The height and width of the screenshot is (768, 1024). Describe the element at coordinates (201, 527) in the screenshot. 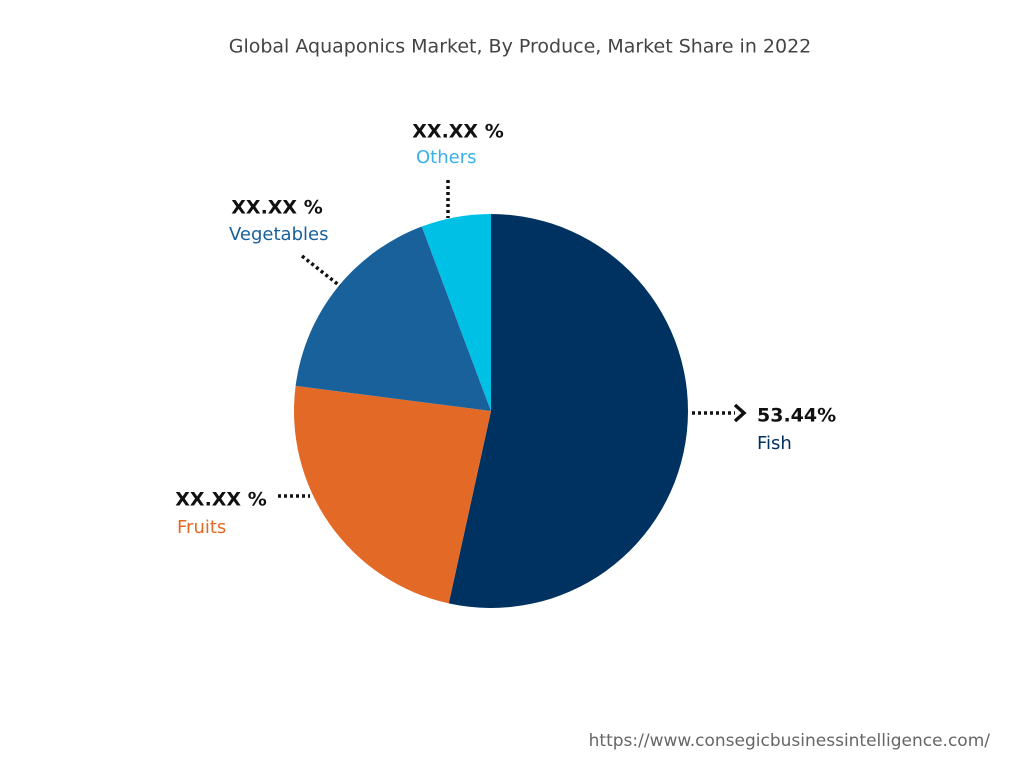

I see `category-label: Fruits` at that location.